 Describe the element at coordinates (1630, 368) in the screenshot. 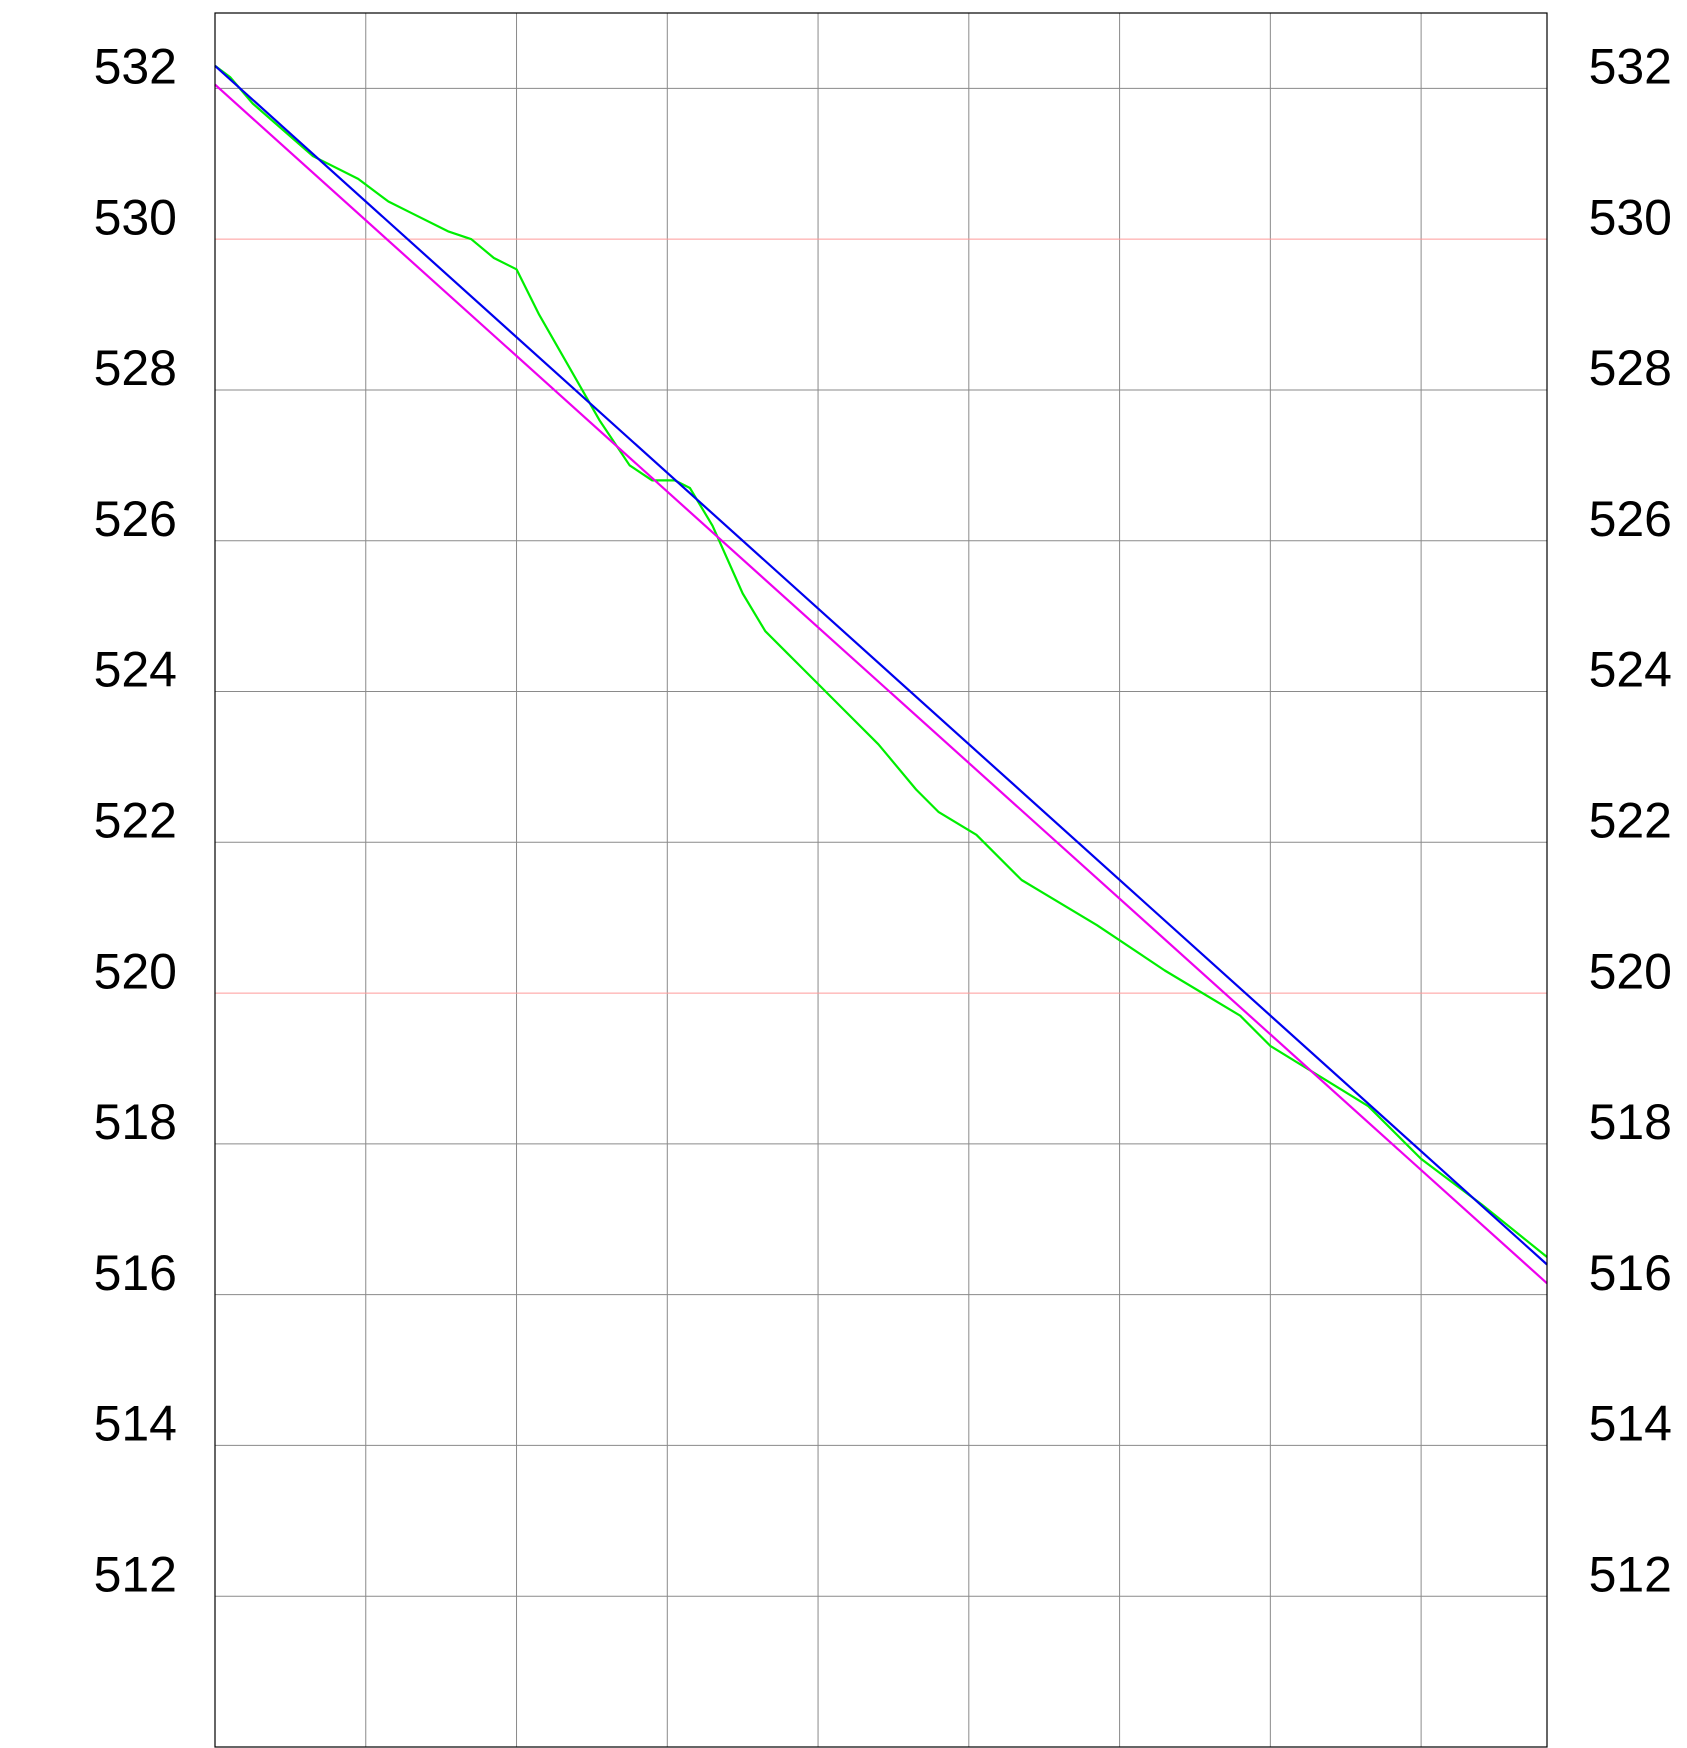

I see `y-tick-label-right: 528` at that location.